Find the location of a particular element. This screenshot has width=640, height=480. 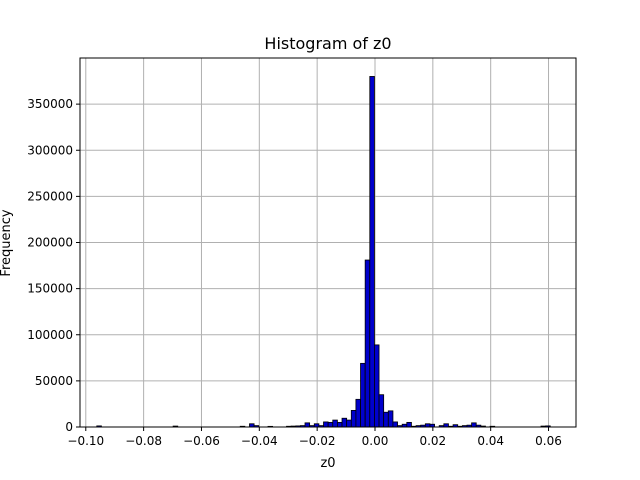

y-axis-label: Frequency is located at coordinates (7, 242).